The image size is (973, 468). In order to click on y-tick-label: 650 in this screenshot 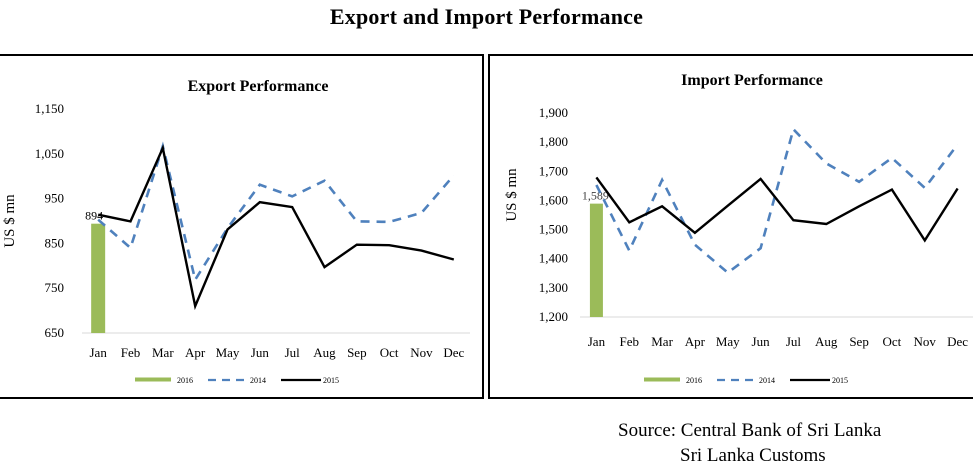, I will do `click(55, 332)`.